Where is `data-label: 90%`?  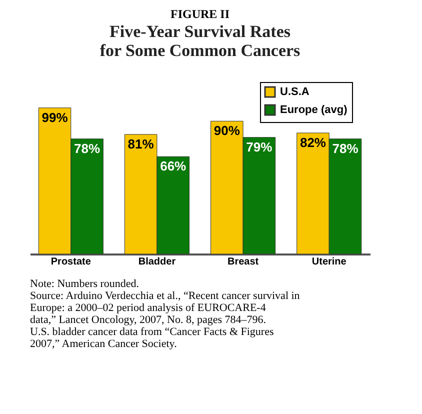
data-label: 90% is located at coordinates (227, 130).